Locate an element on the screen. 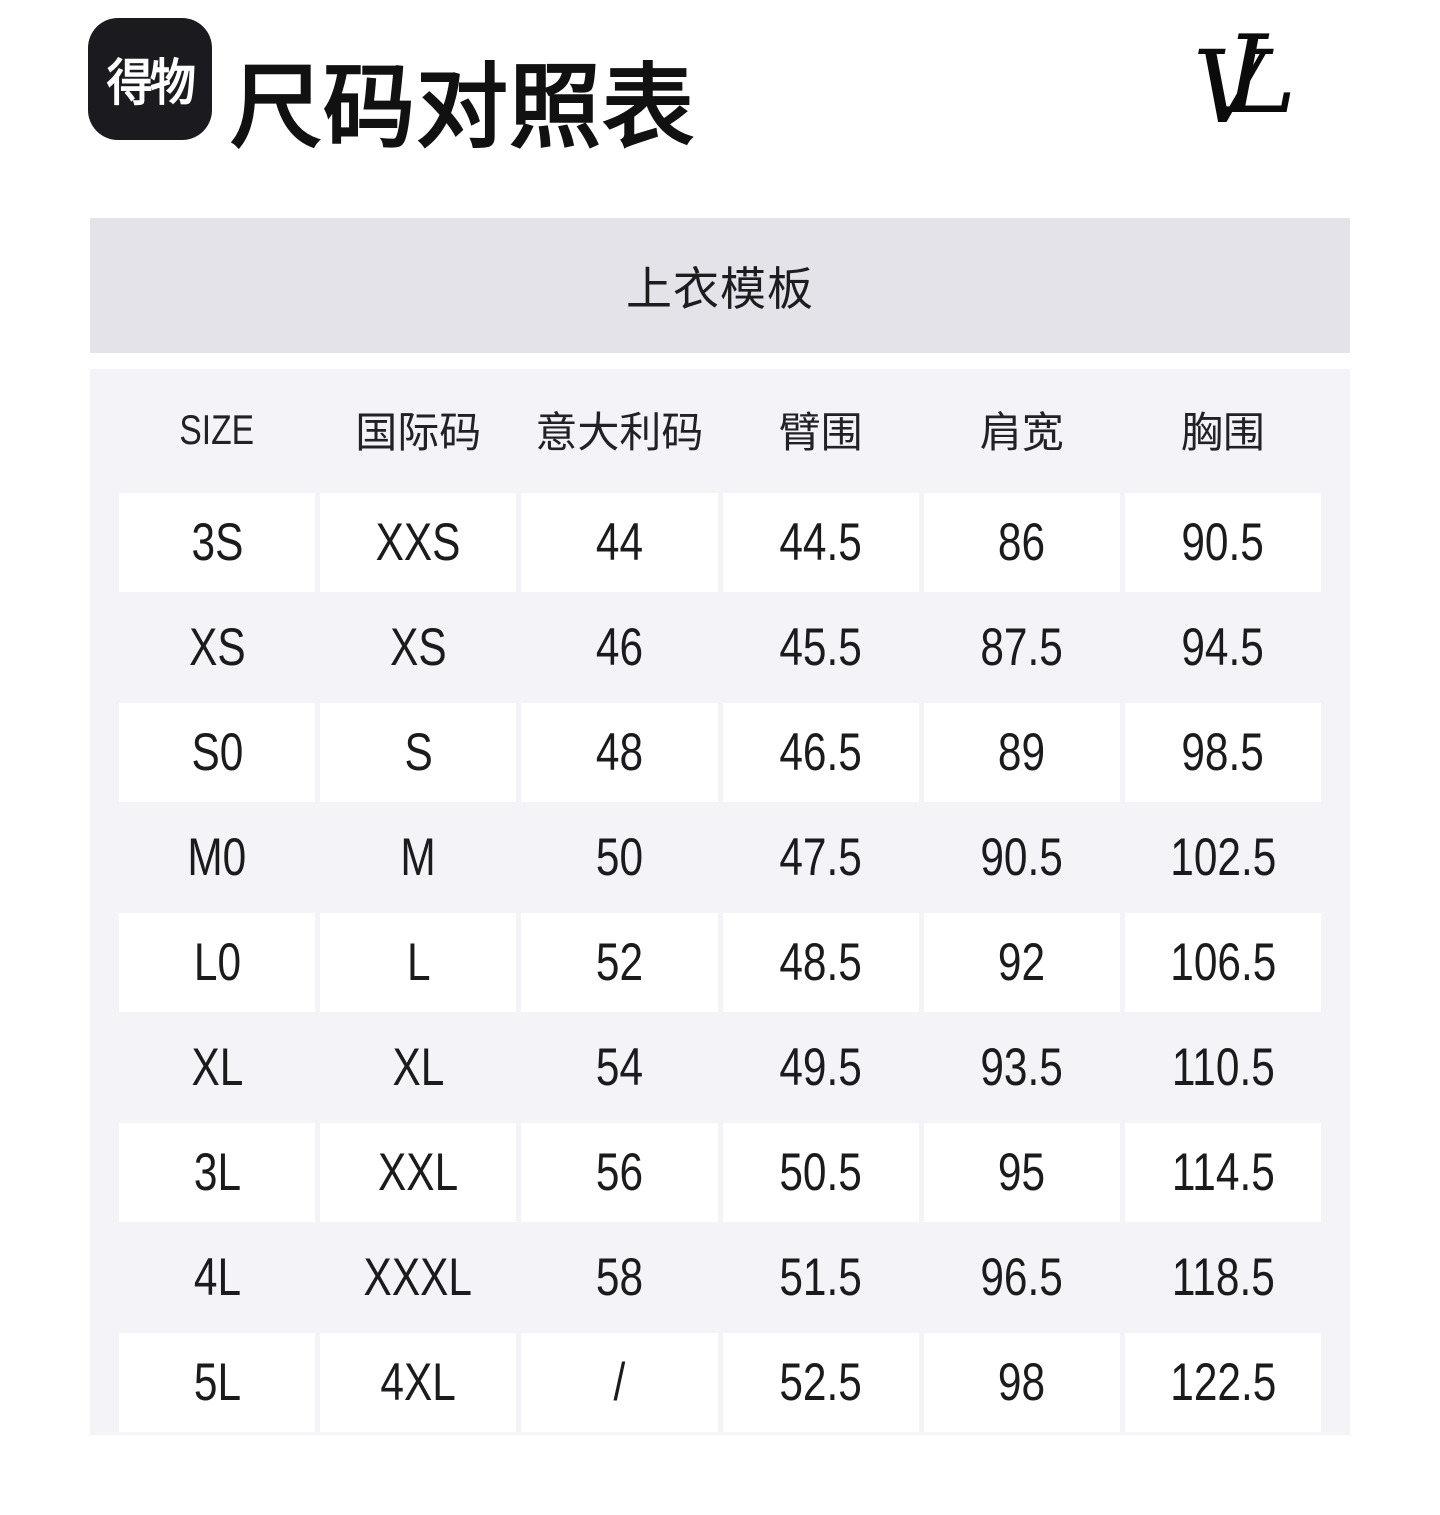 This screenshot has height=1515, width=1440. table-cell: 46.5 is located at coordinates (820, 752).